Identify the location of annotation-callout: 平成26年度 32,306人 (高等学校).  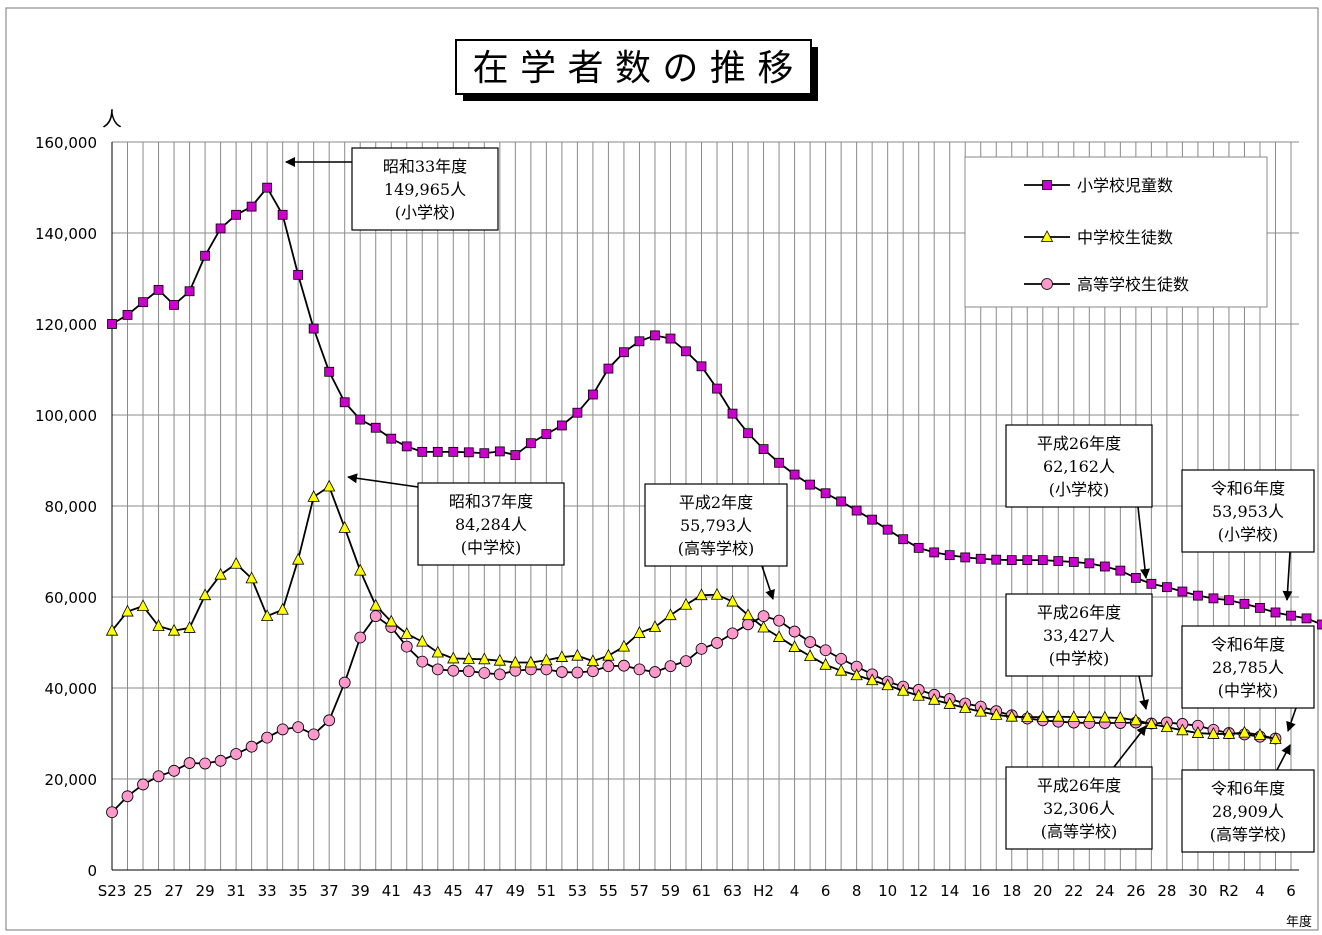
(1079, 787).